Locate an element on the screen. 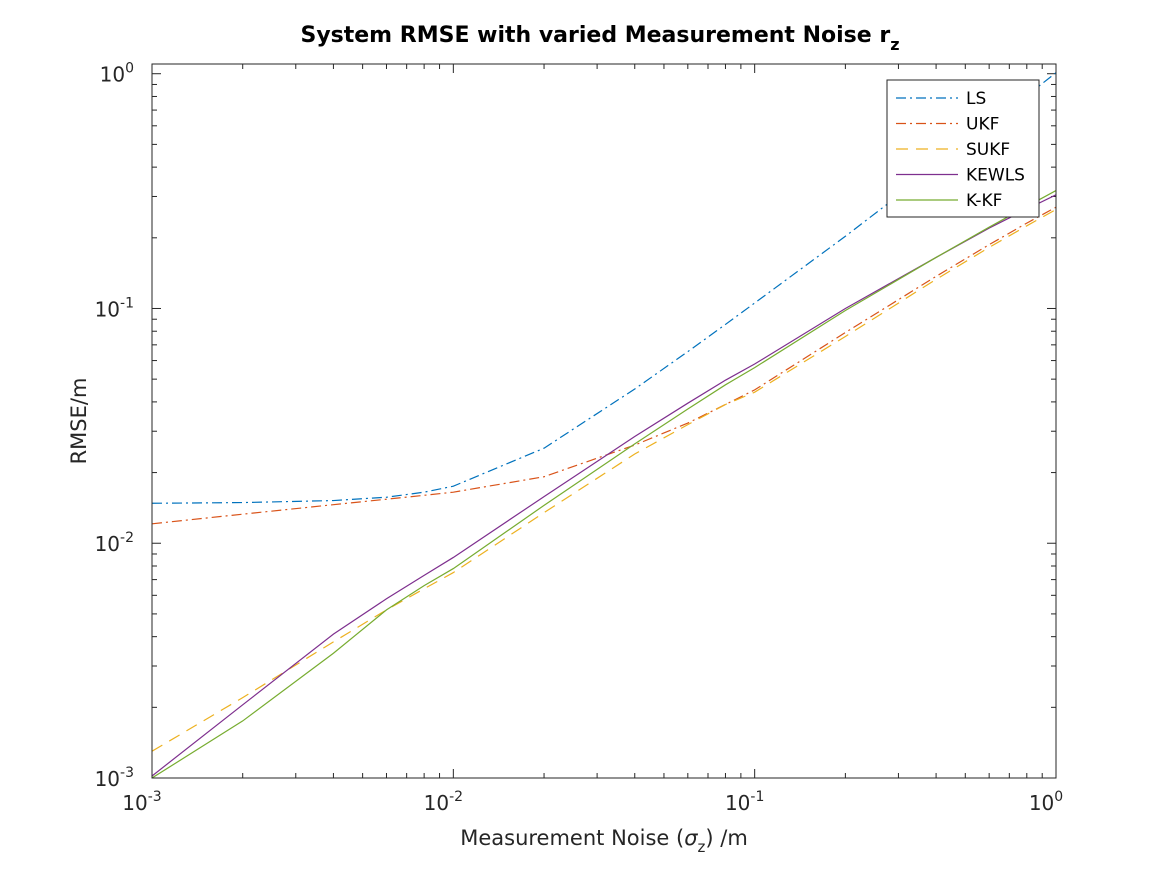 Image resolution: width=1167 pixels, height=875 pixels. legend-box is located at coordinates (963, 148).